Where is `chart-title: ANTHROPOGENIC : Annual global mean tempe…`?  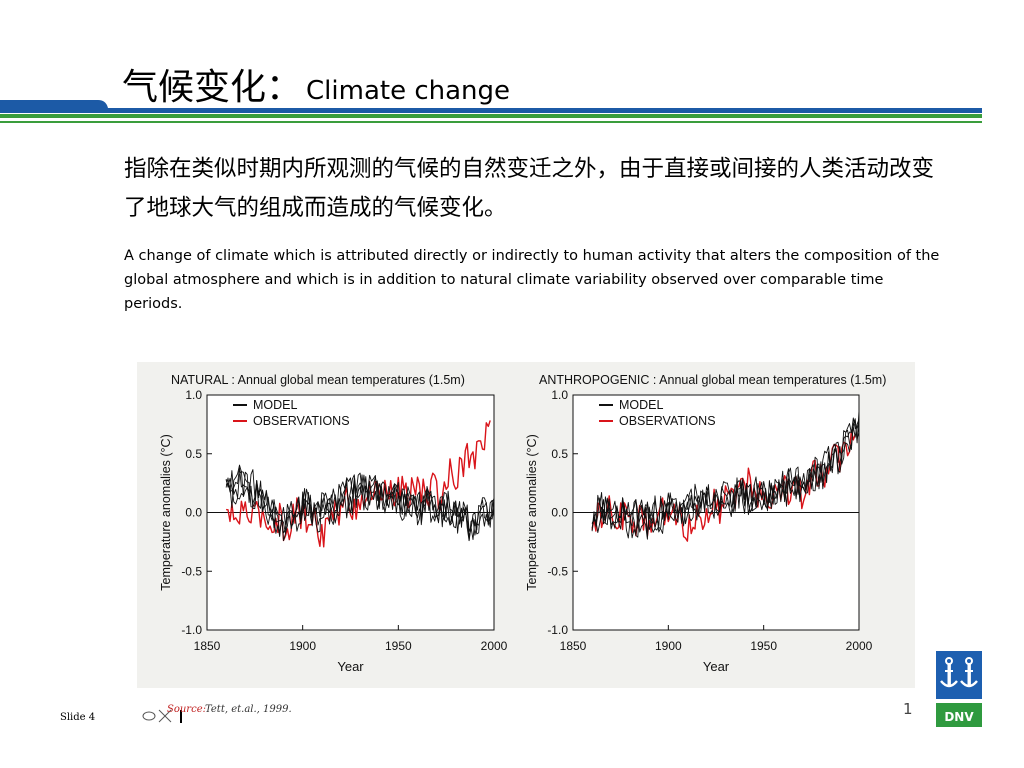
chart-title: ANTHROPOGENIC : Annual global mean tempe… is located at coordinates (712, 380).